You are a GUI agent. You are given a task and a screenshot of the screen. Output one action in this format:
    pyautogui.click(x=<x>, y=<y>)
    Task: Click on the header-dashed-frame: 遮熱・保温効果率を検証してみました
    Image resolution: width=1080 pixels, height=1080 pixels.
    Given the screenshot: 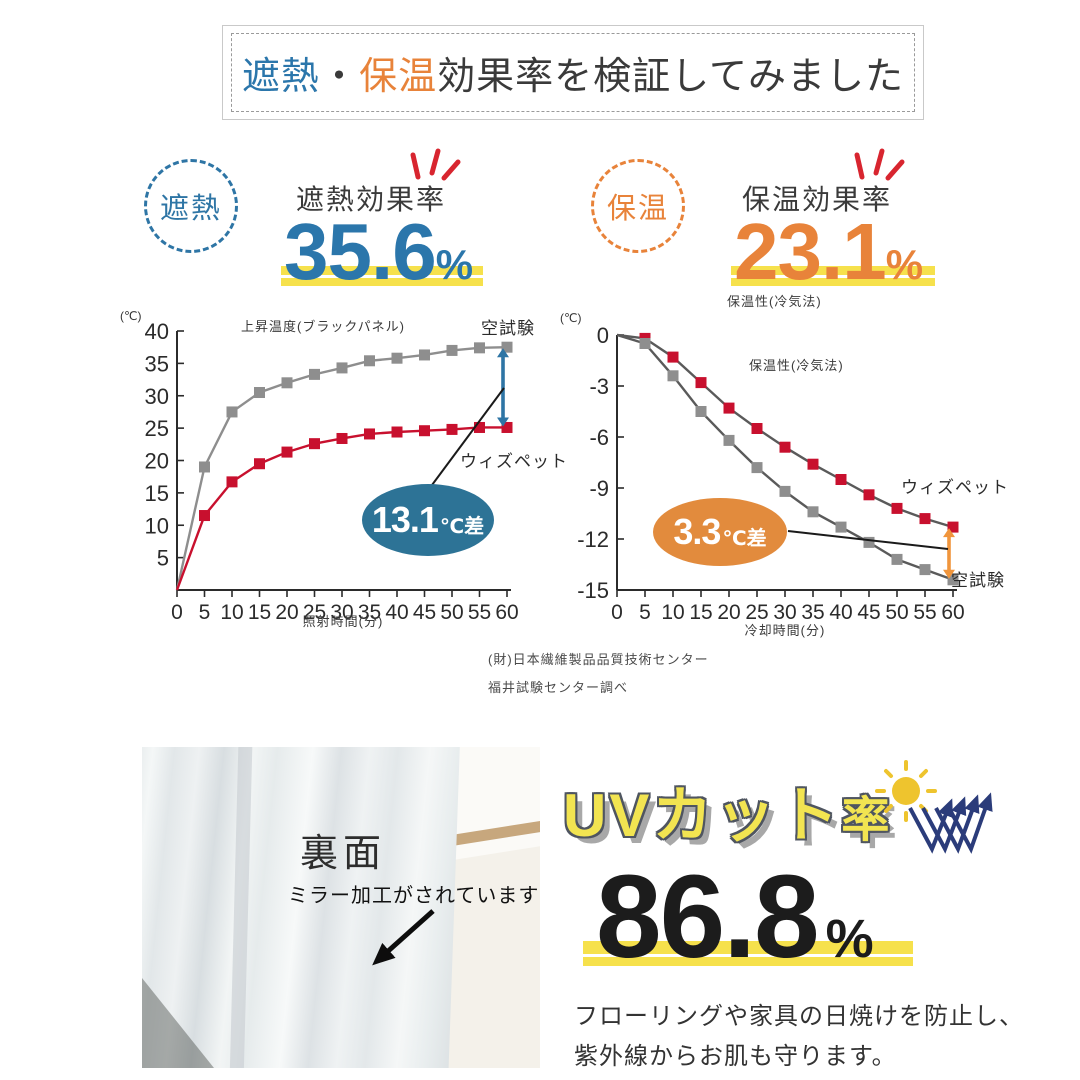 What is the action you would take?
    pyautogui.click(x=573, y=72)
    